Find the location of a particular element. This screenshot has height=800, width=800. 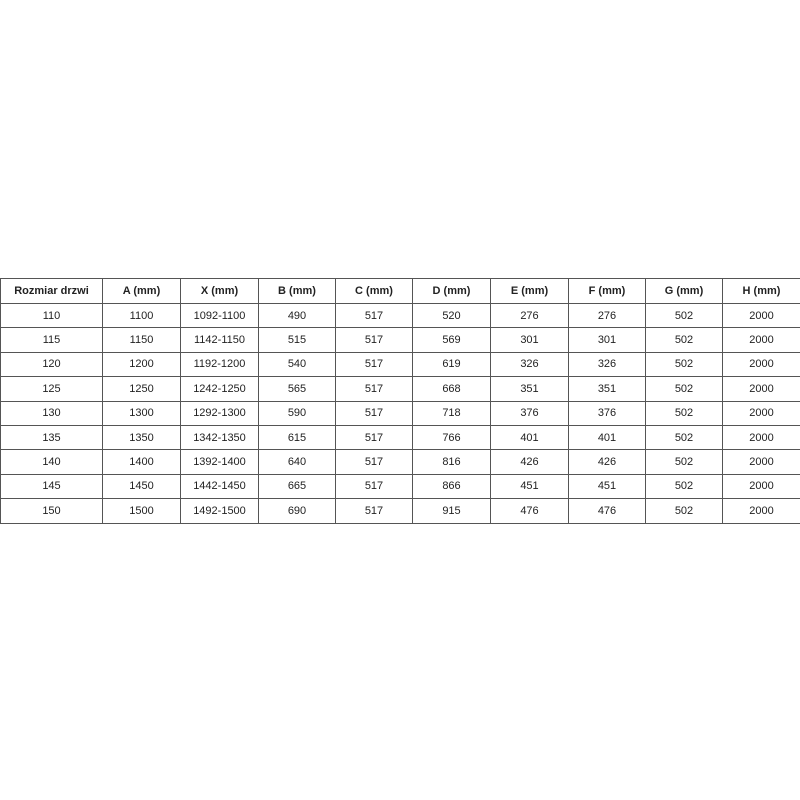

table-cell: 1100 is located at coordinates (141, 315).